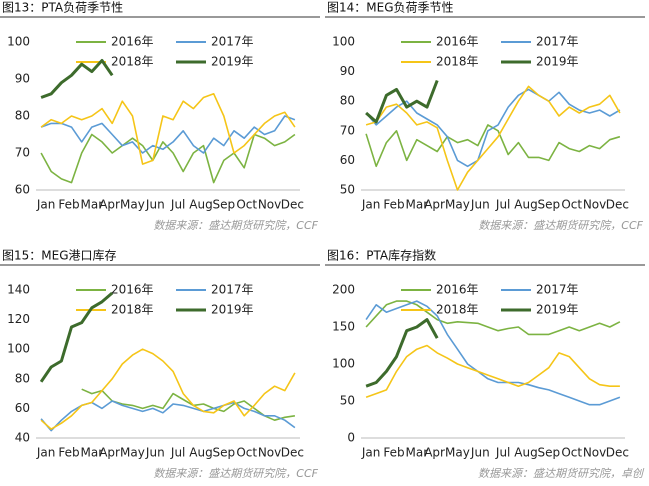  What do you see at coordinates (343, 327) in the screenshot?
I see `y-tick-label: 150` at bounding box center [343, 327].